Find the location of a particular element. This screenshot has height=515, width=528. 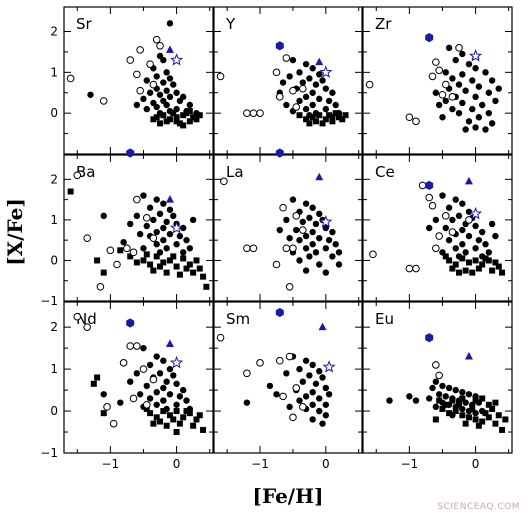

panel-frame is located at coordinates (288, 228).